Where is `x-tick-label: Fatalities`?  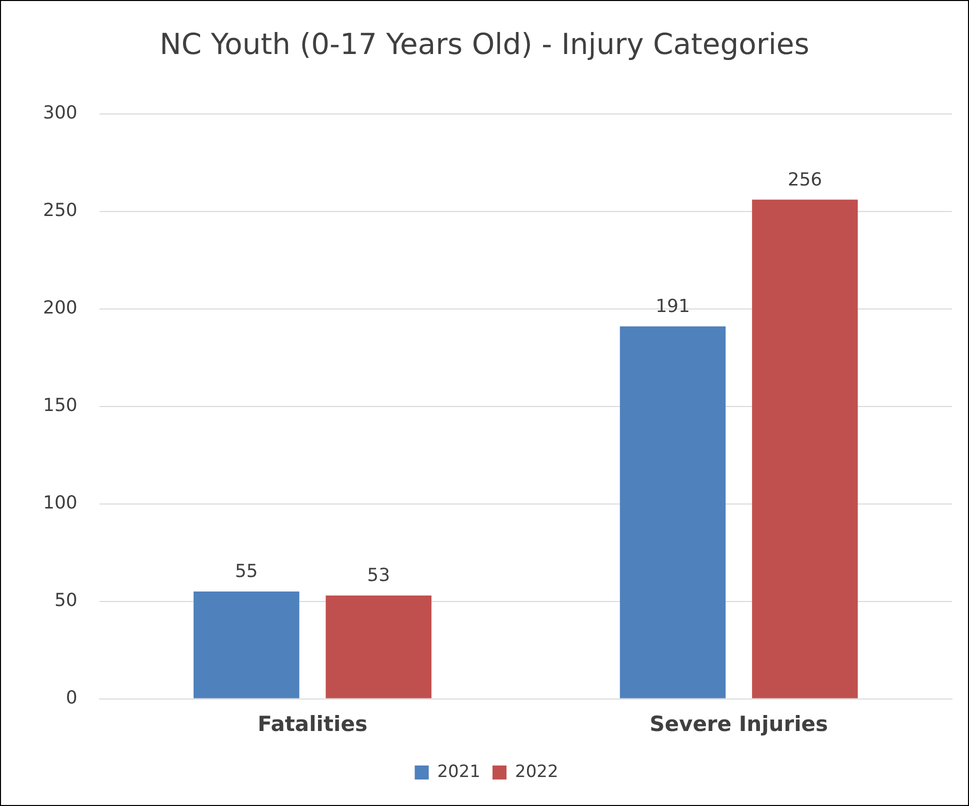
x-tick-label: Fatalities is located at coordinates (313, 724).